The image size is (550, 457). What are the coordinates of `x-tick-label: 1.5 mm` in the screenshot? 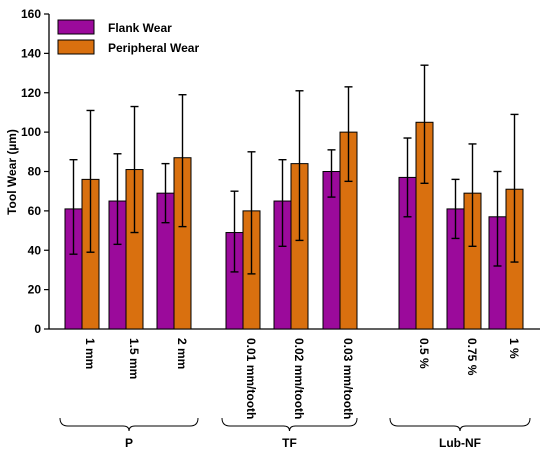 It's located at (134, 358).